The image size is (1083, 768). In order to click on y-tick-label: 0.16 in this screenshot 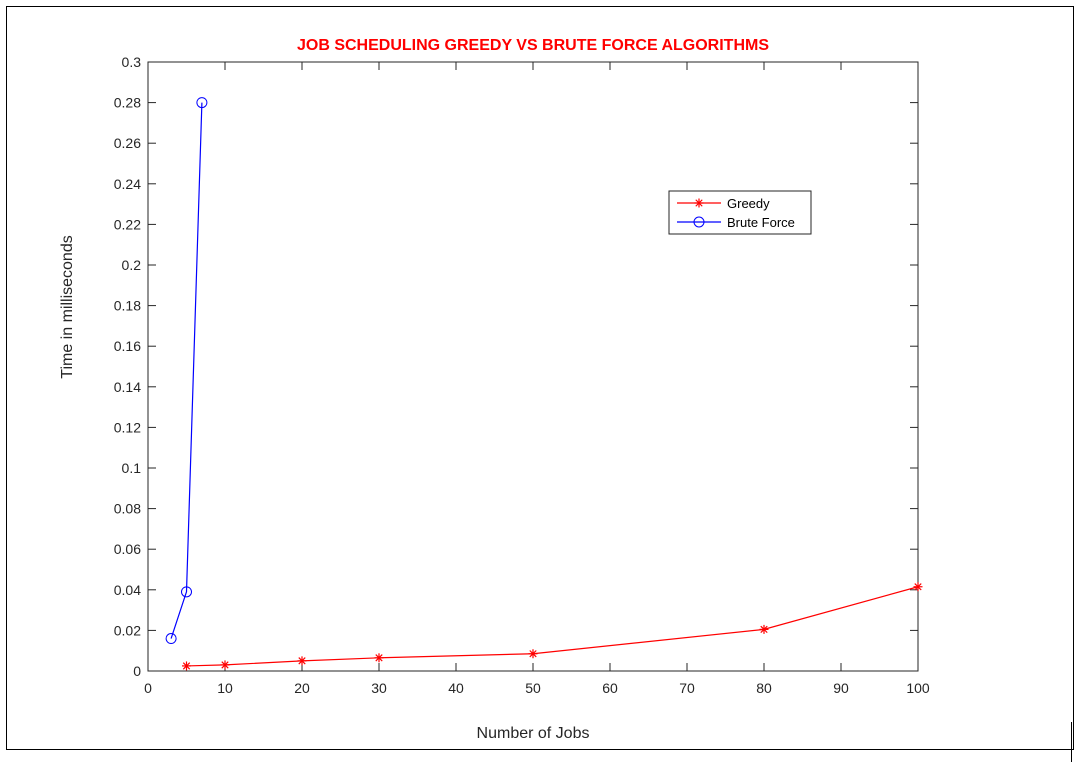, I will do `click(127, 346)`.